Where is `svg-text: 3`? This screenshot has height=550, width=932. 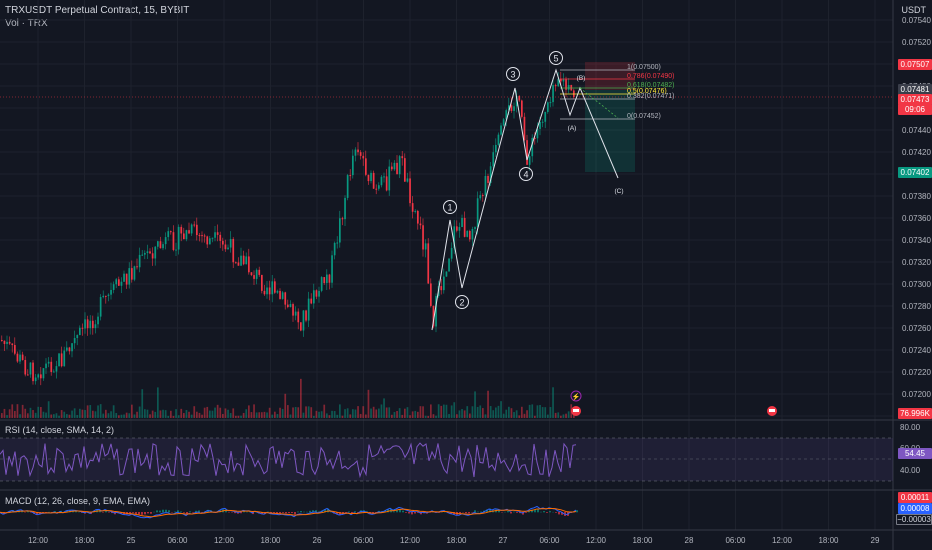
svg-text: 3 is located at coordinates (512, 75).